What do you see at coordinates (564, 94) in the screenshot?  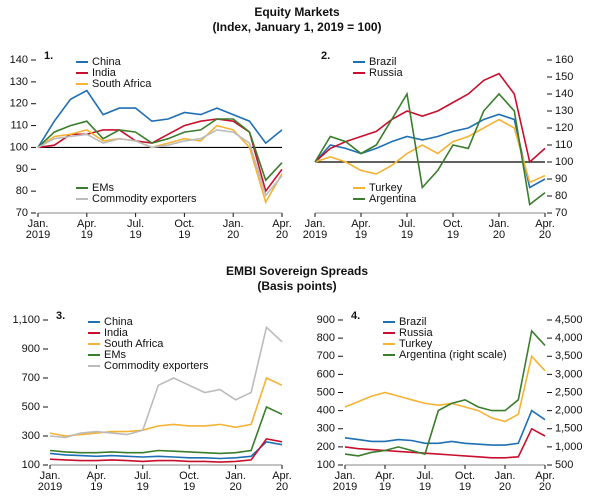 I see `y-tick-label: 140` at bounding box center [564, 94].